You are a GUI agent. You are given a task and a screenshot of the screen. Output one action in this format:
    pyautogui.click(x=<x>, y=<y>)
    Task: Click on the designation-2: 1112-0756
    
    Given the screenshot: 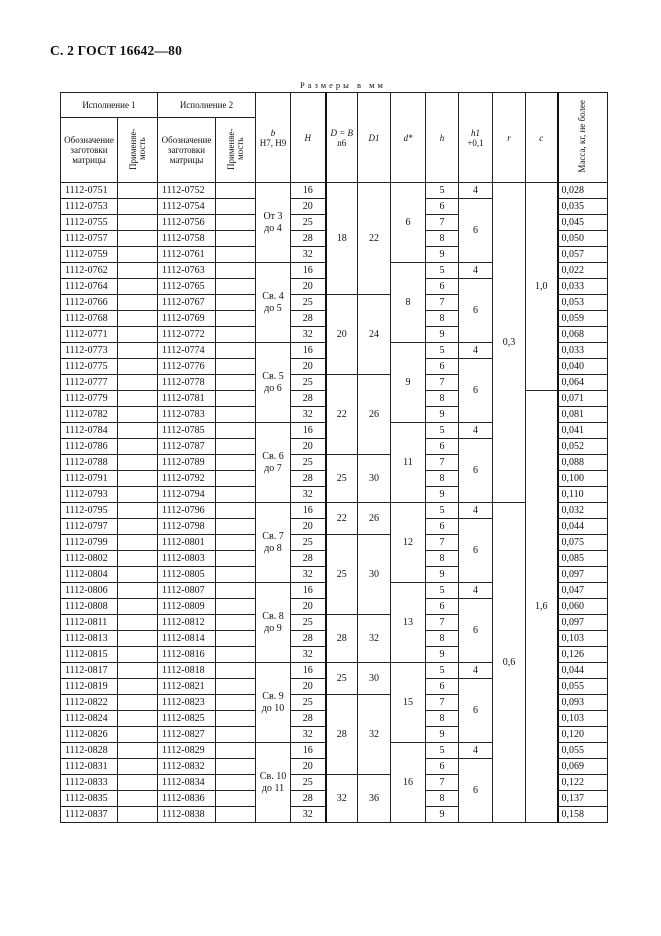 What is the action you would take?
    pyautogui.click(x=186, y=222)
    